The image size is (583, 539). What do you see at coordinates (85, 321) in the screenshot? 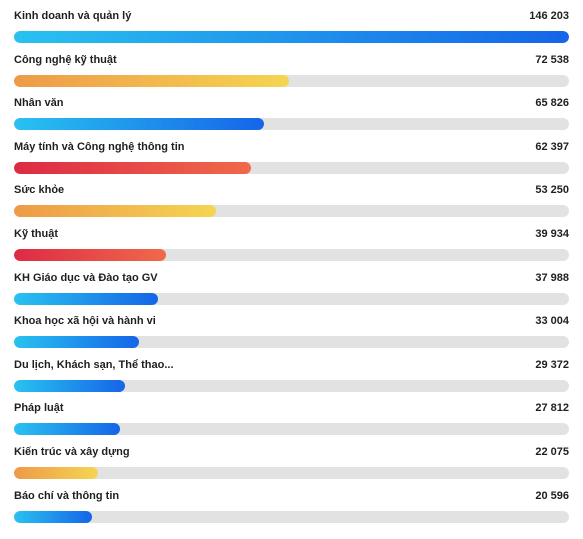
I see `category-label: Khoa học xã hội và hành vi` at bounding box center [85, 321].